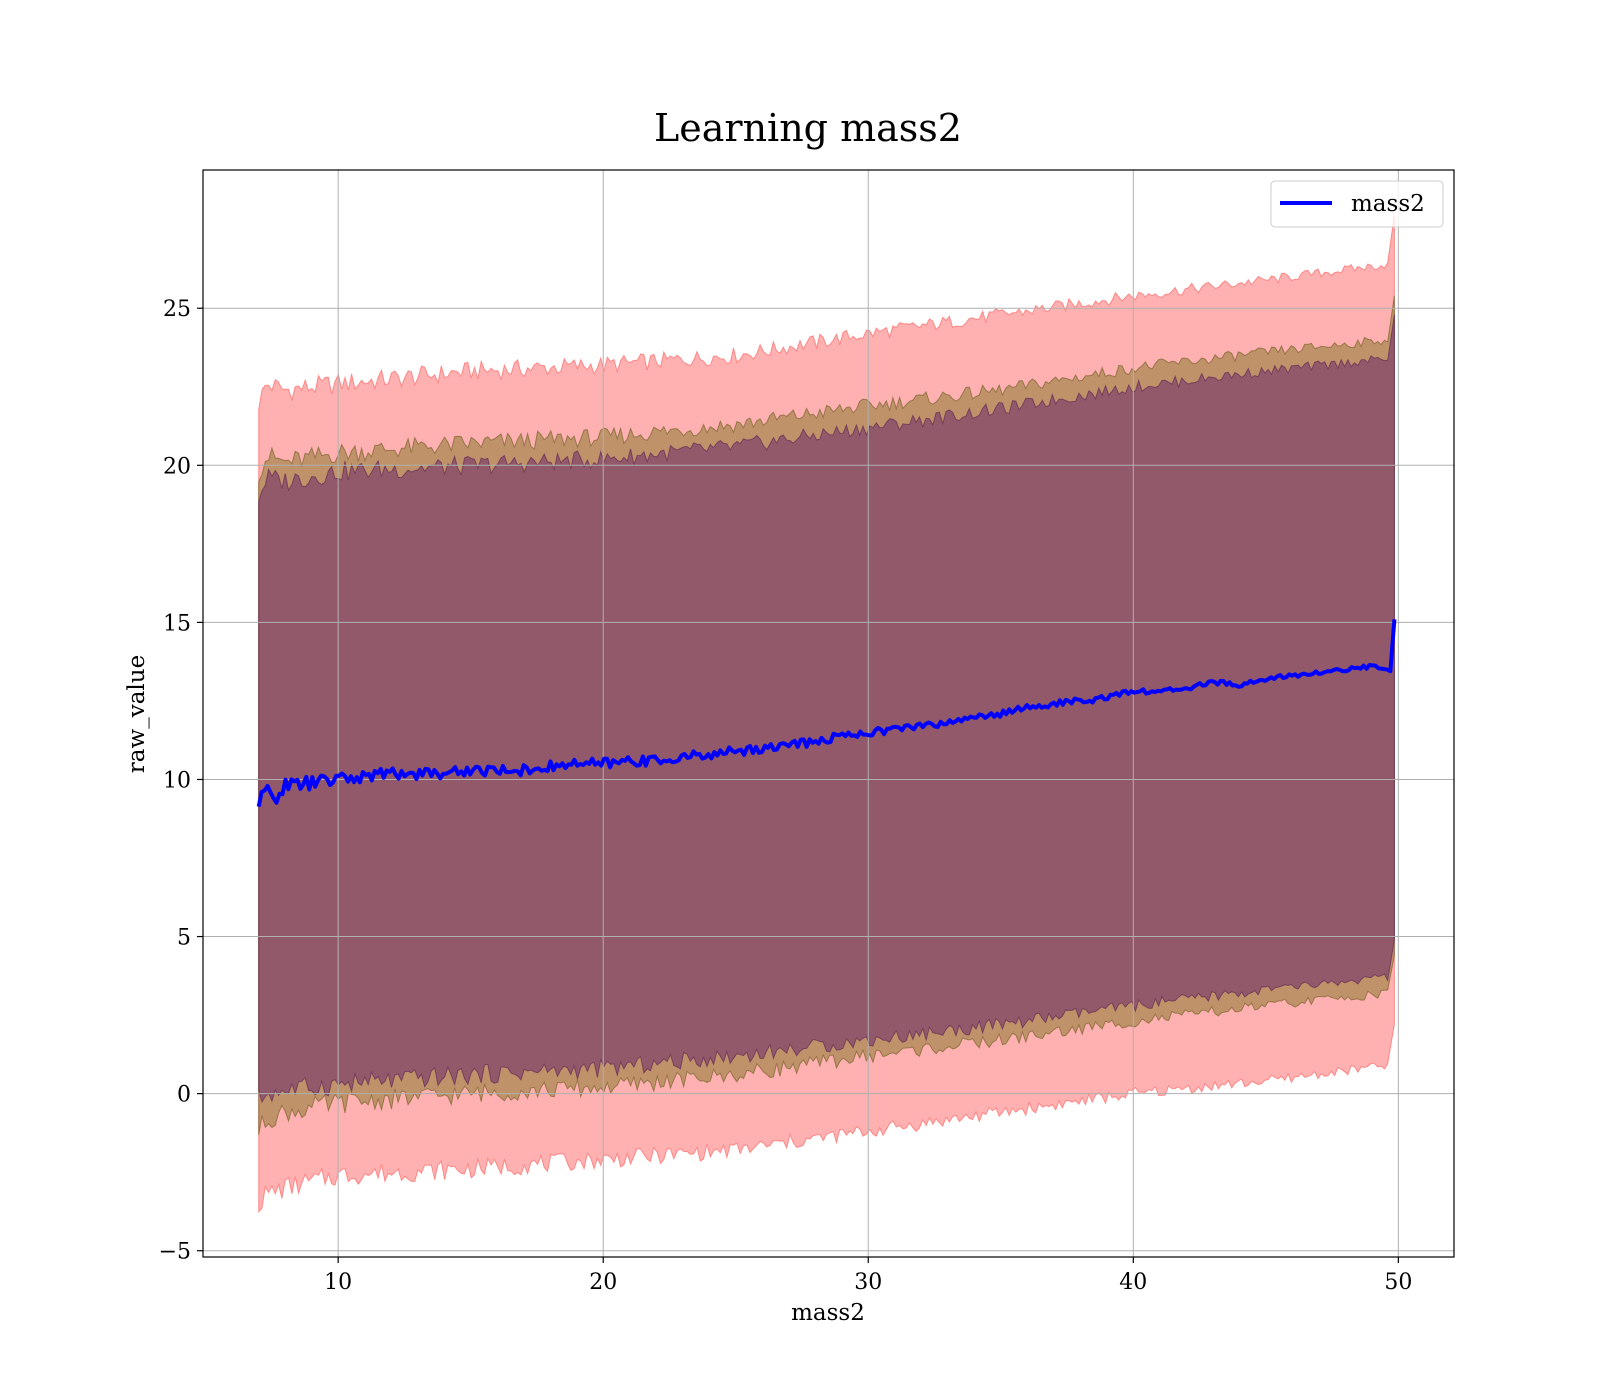  What do you see at coordinates (1388, 204) in the screenshot?
I see `legend-label-mass2: mass2` at bounding box center [1388, 204].